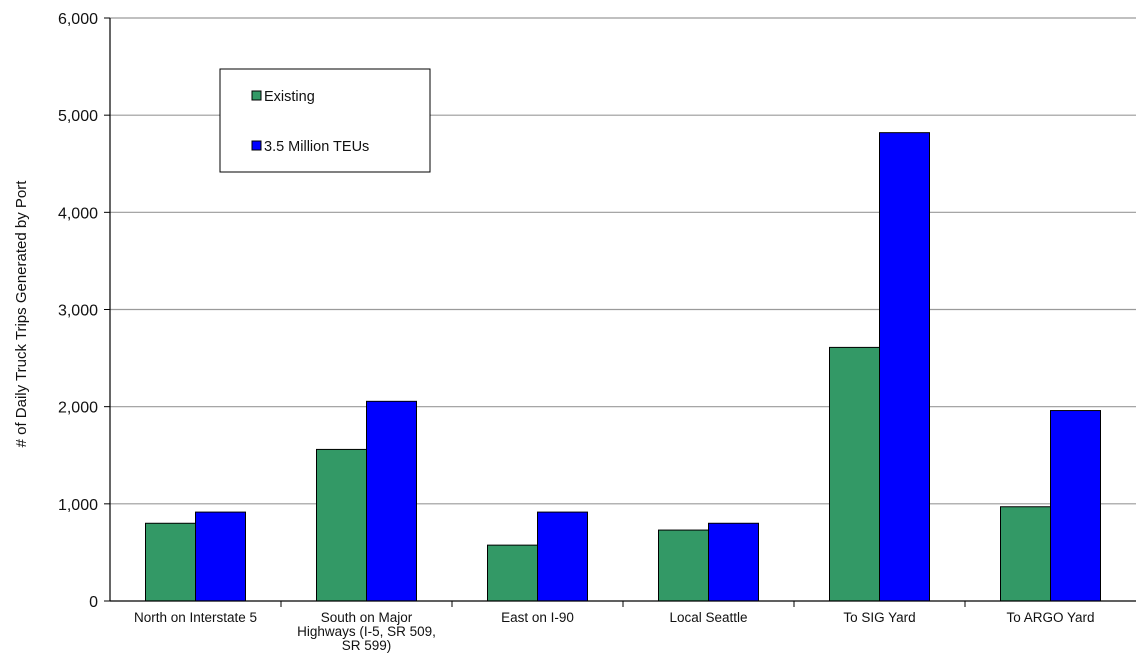 The height and width of the screenshot is (656, 1138). I want to click on x-category-label: To ARGO Yard, so click(1050, 617).